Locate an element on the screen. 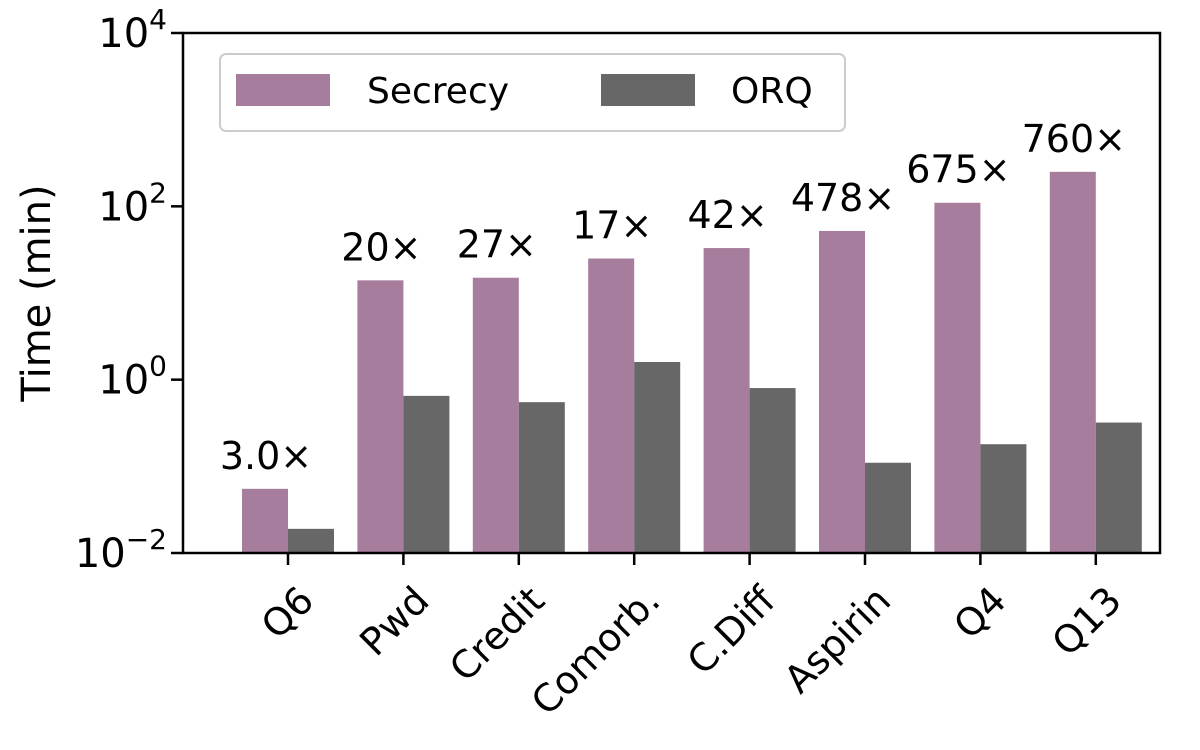 The height and width of the screenshot is (750, 1200). bar-secrecy-credit is located at coordinates (495, 415).